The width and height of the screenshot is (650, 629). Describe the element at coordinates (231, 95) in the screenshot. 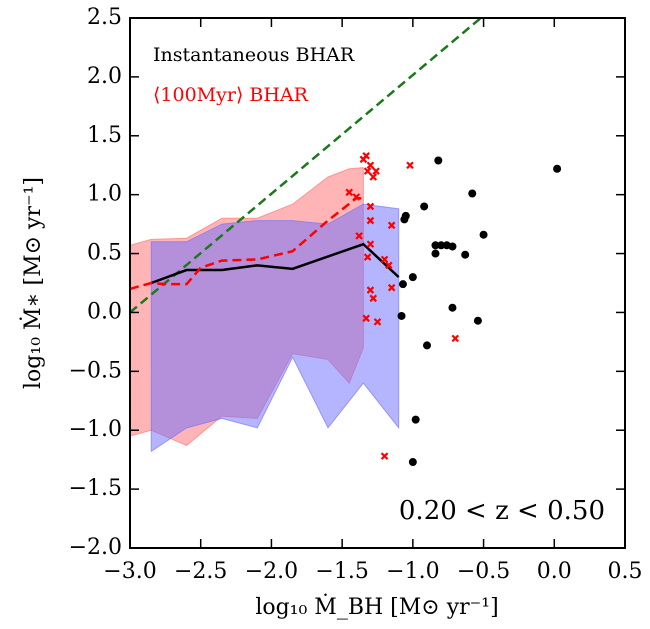

I see `legend-entry: ⟨100Myr⟩ BHAR` at that location.